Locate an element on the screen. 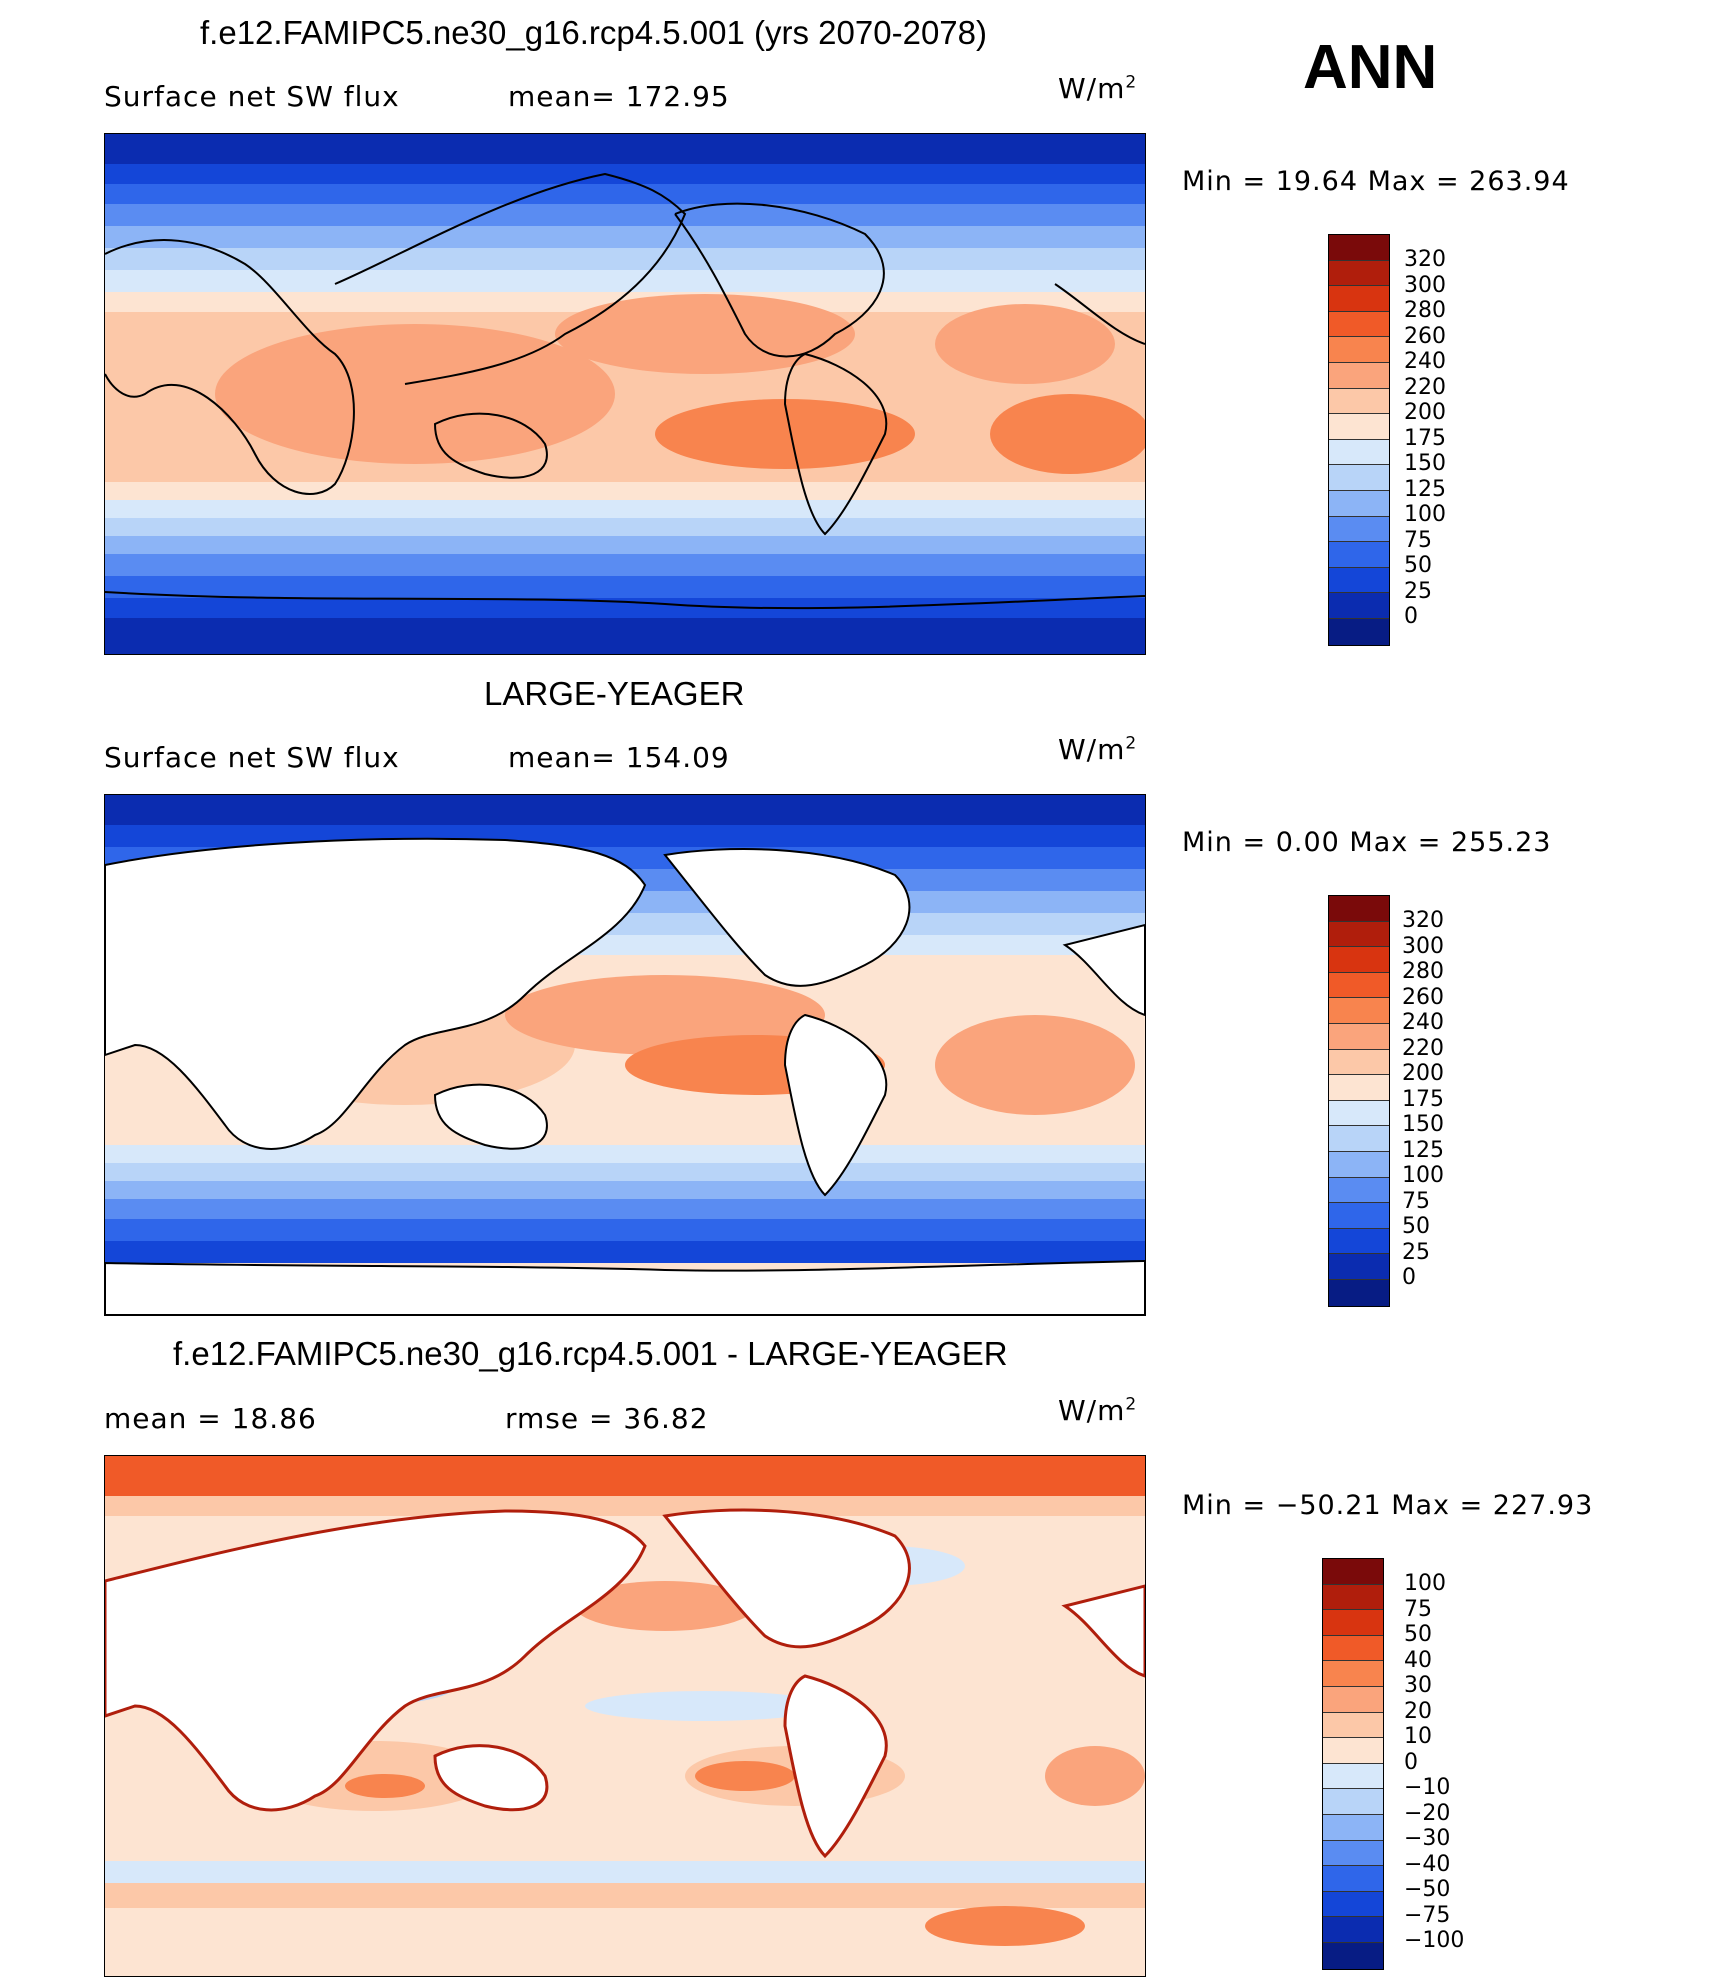 The height and width of the screenshot is (1979, 1710). panel2-title: LARGE-YEAGER is located at coordinates (614, 693).